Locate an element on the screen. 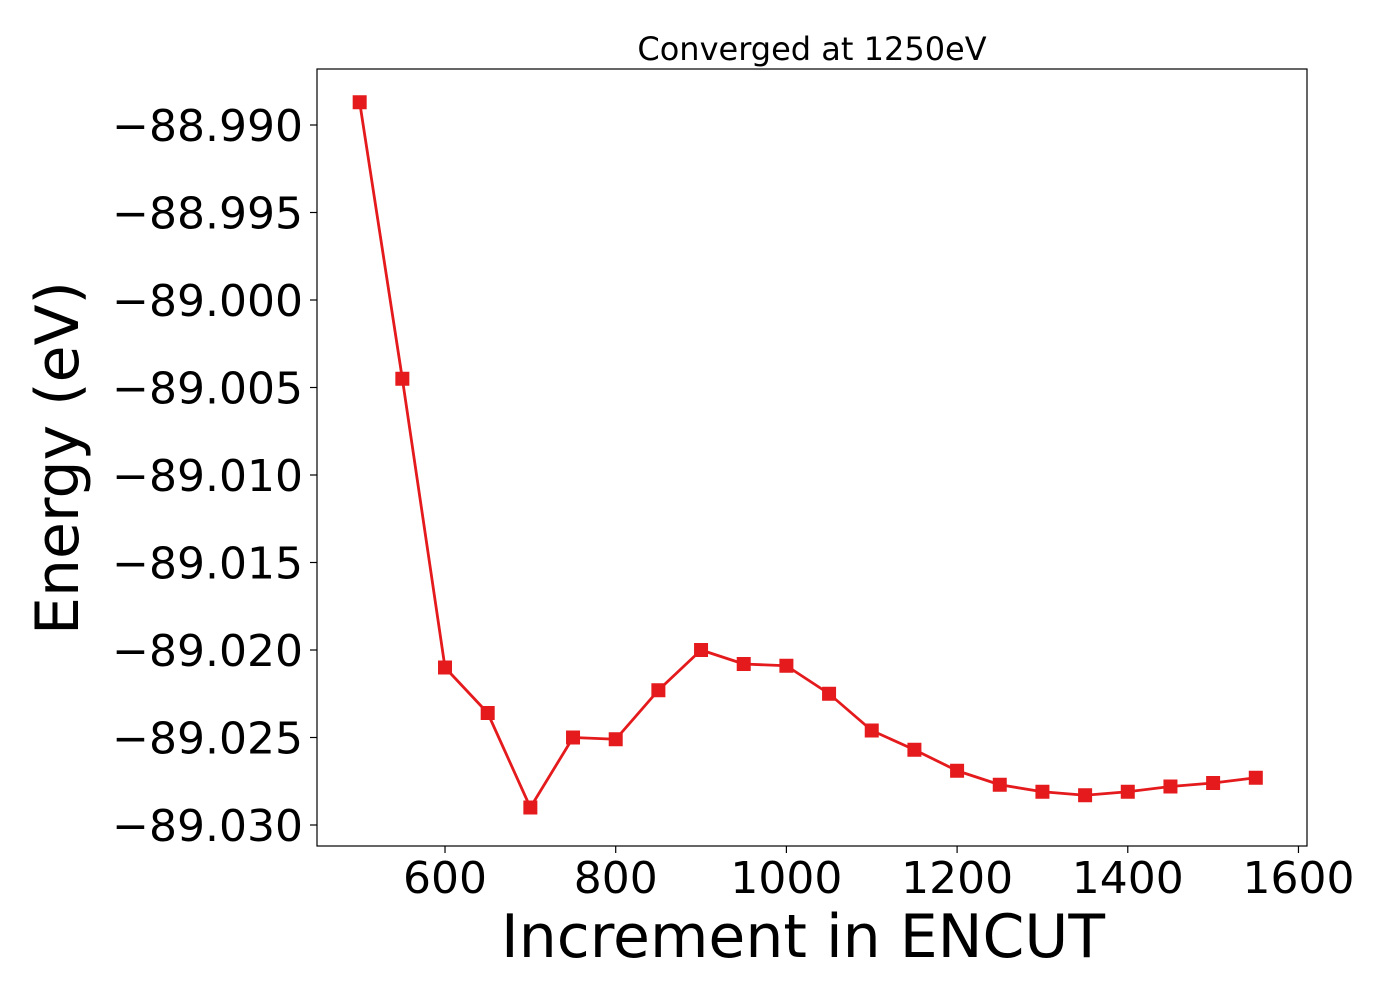 This screenshot has width=1400, height=1000. x-tick-label: 1000 is located at coordinates (786, 878).